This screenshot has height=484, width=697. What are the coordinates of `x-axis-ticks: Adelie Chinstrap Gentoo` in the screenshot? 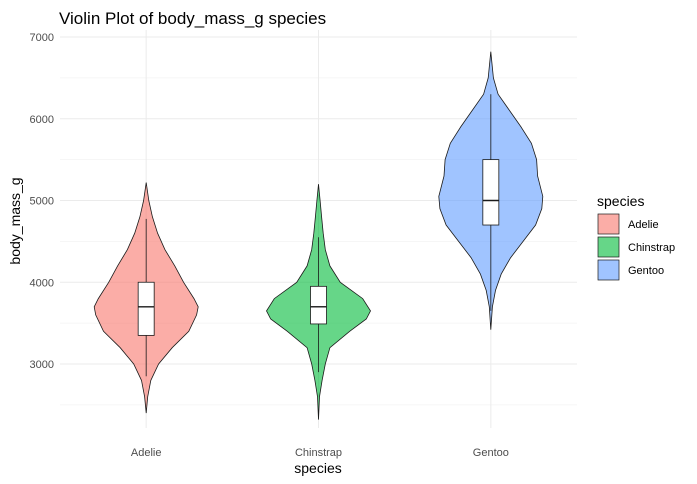 It's located at (320, 453).